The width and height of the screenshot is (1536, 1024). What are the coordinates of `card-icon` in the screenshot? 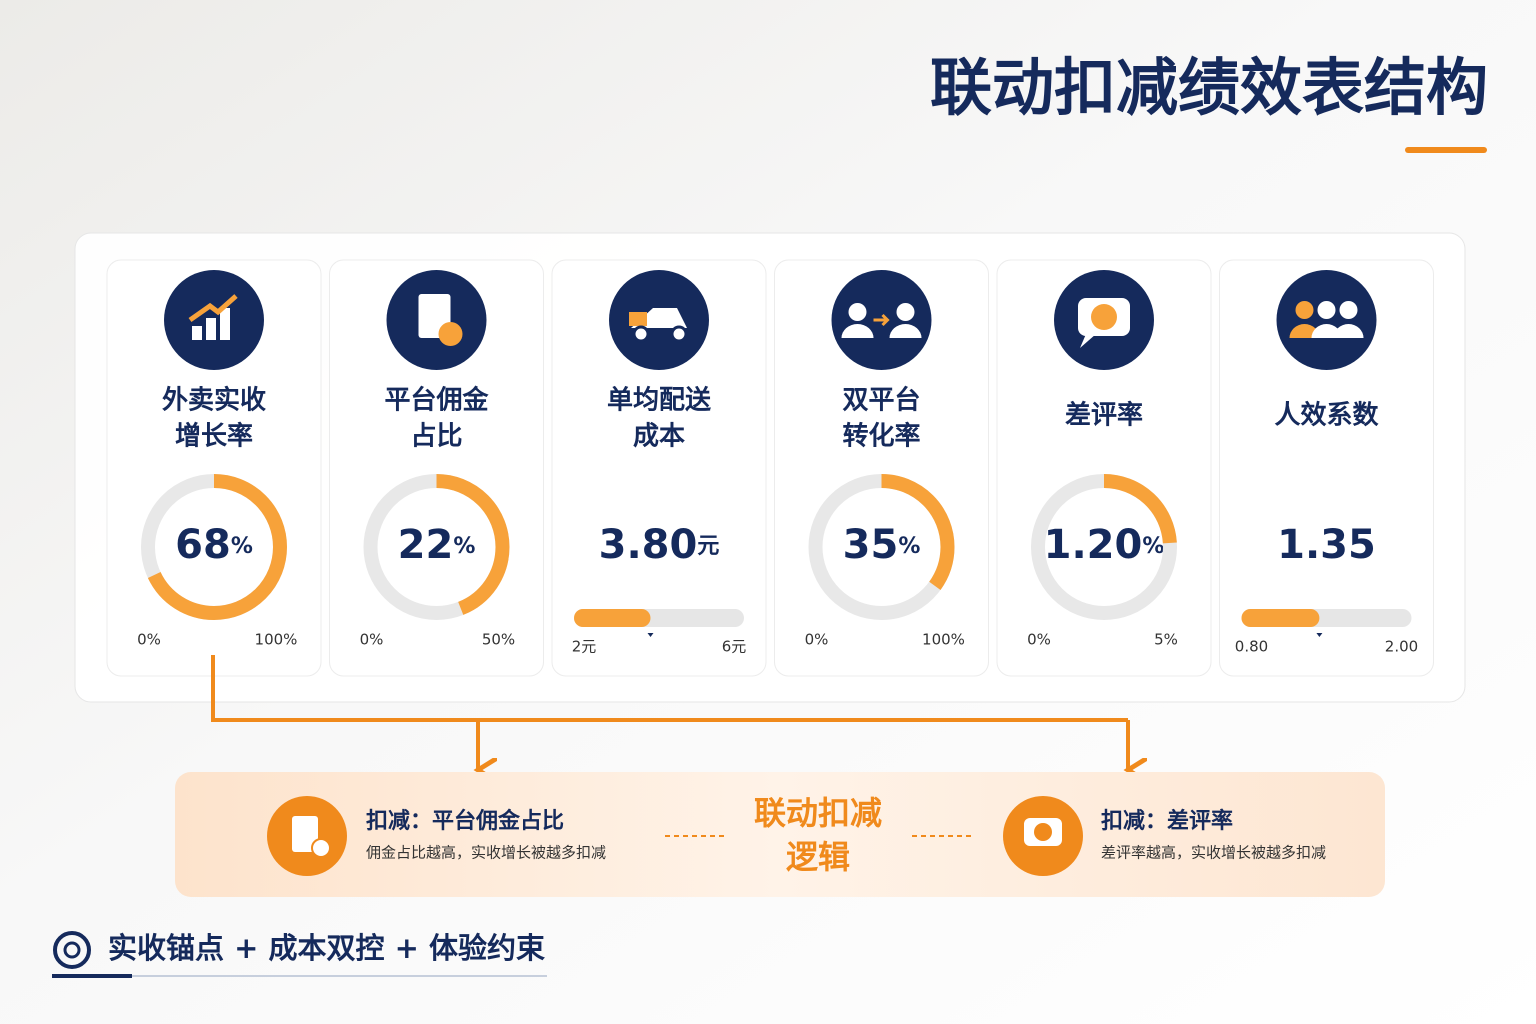 It's located at (1326, 320).